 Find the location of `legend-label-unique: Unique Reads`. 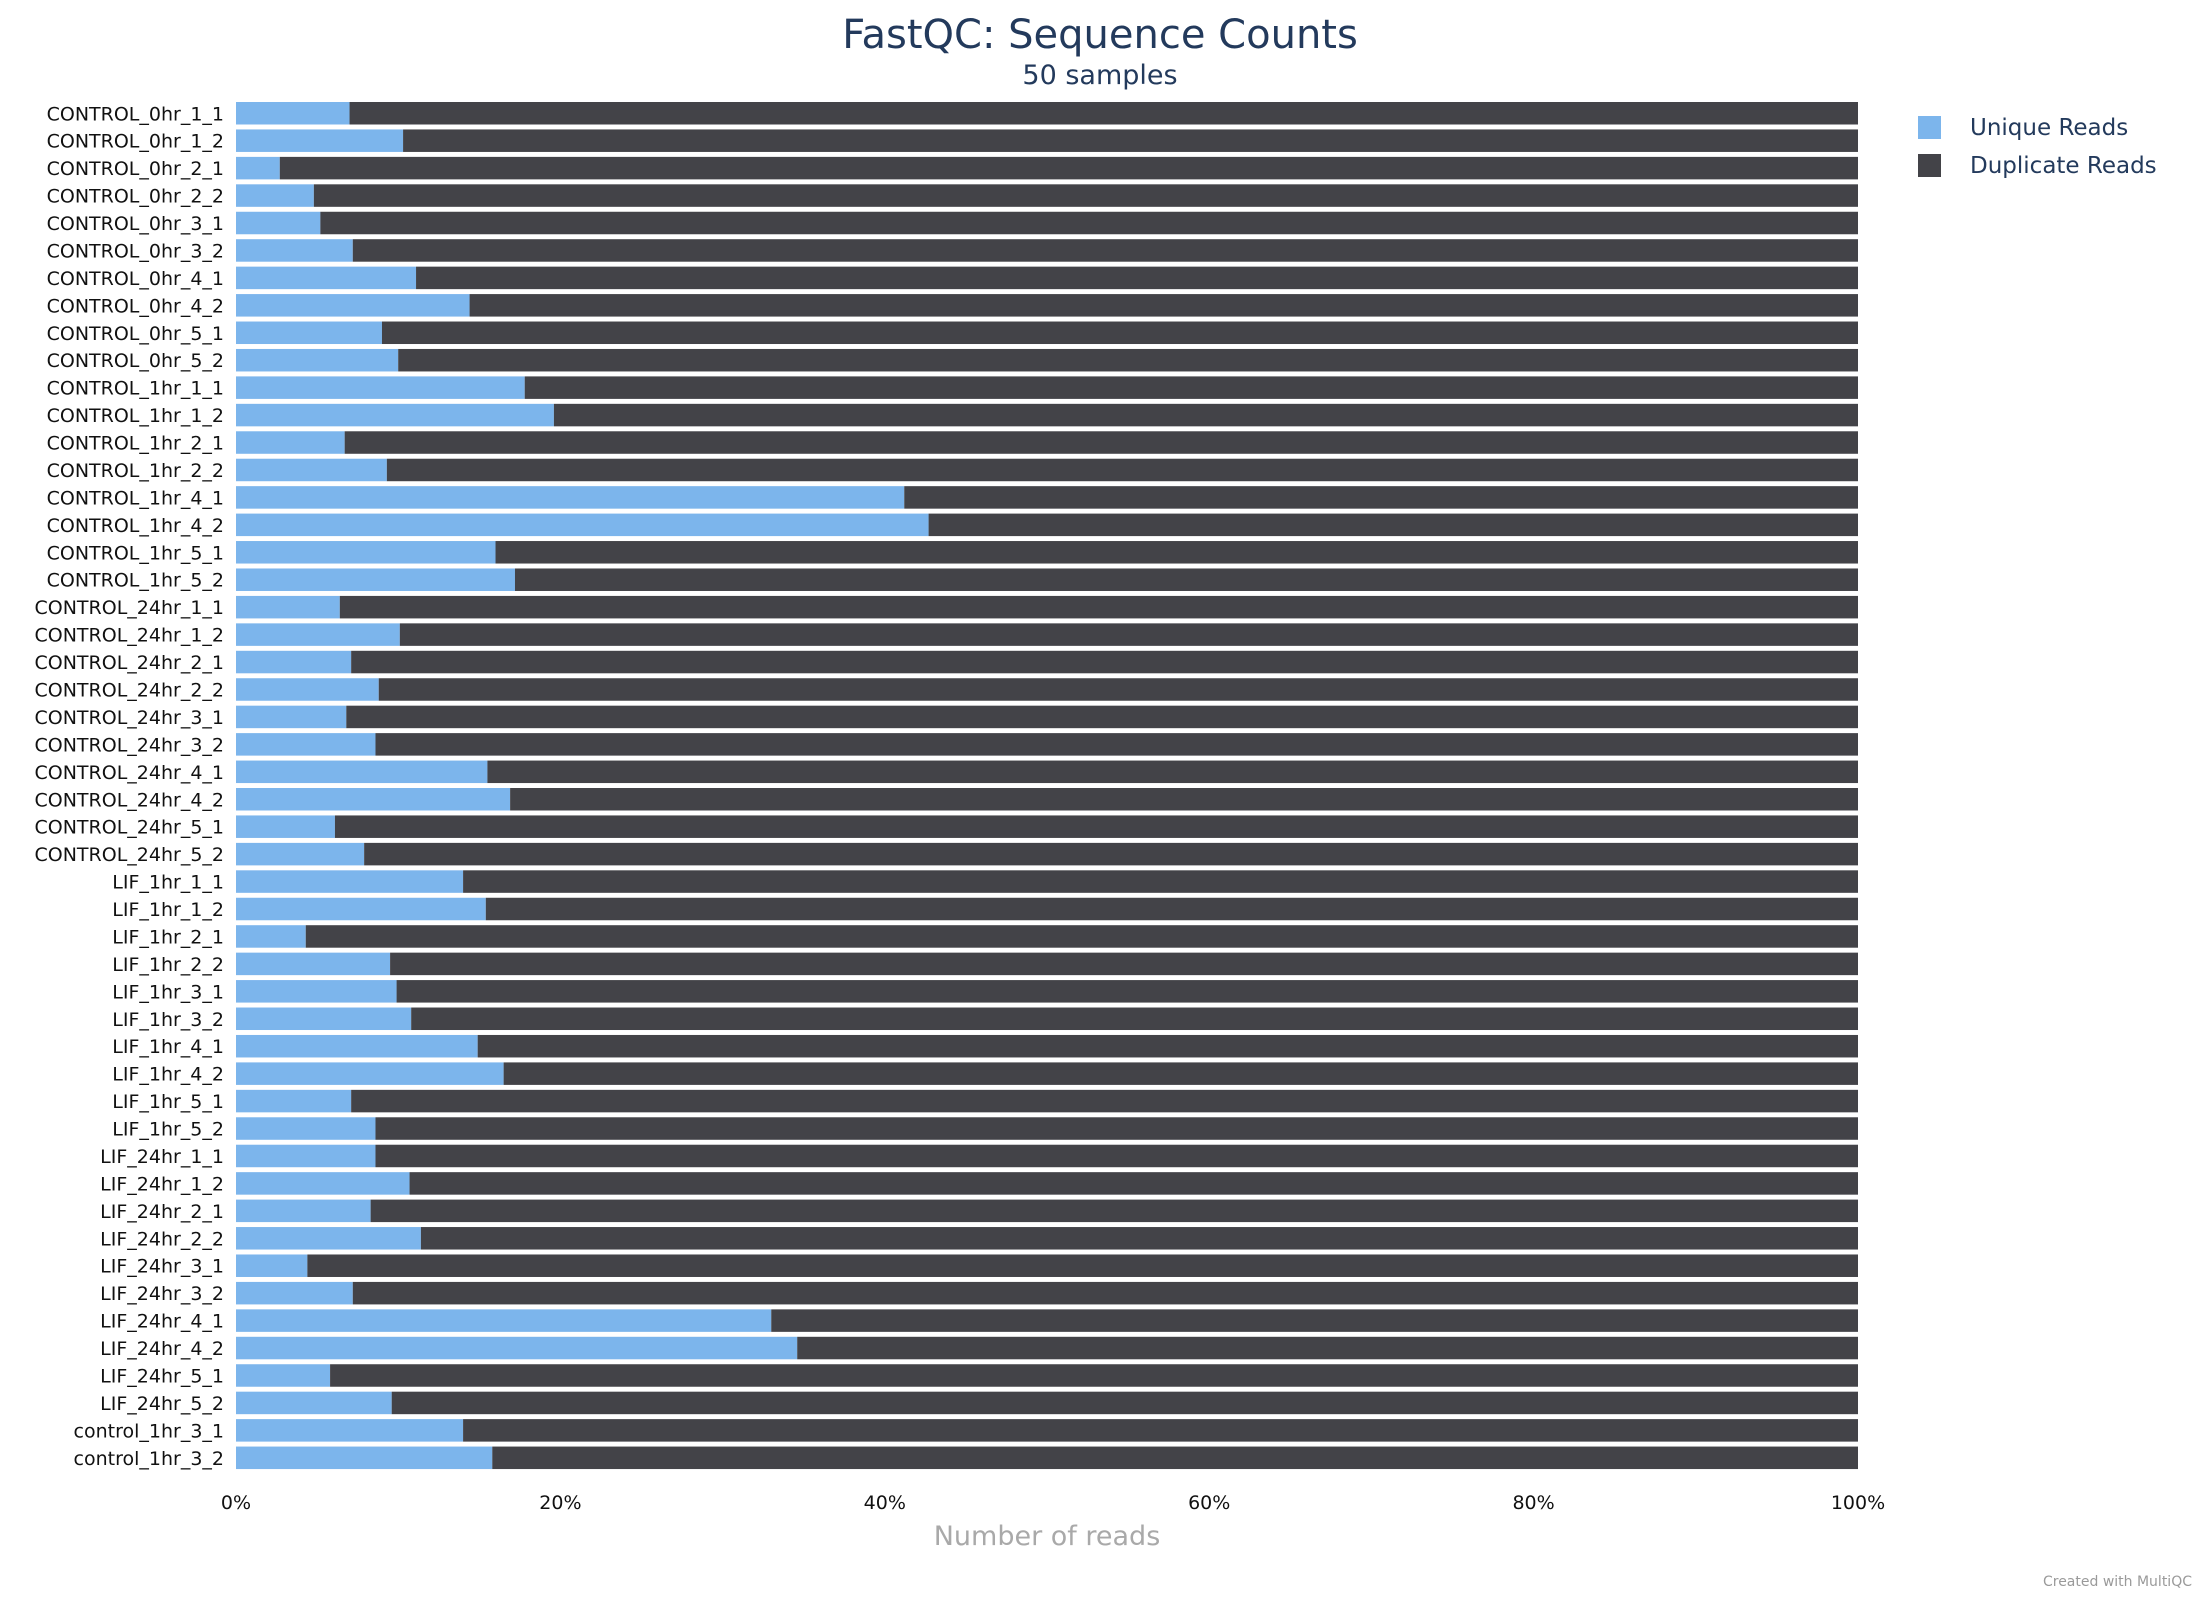

legend-label-unique: Unique Reads is located at coordinates (2049, 128).